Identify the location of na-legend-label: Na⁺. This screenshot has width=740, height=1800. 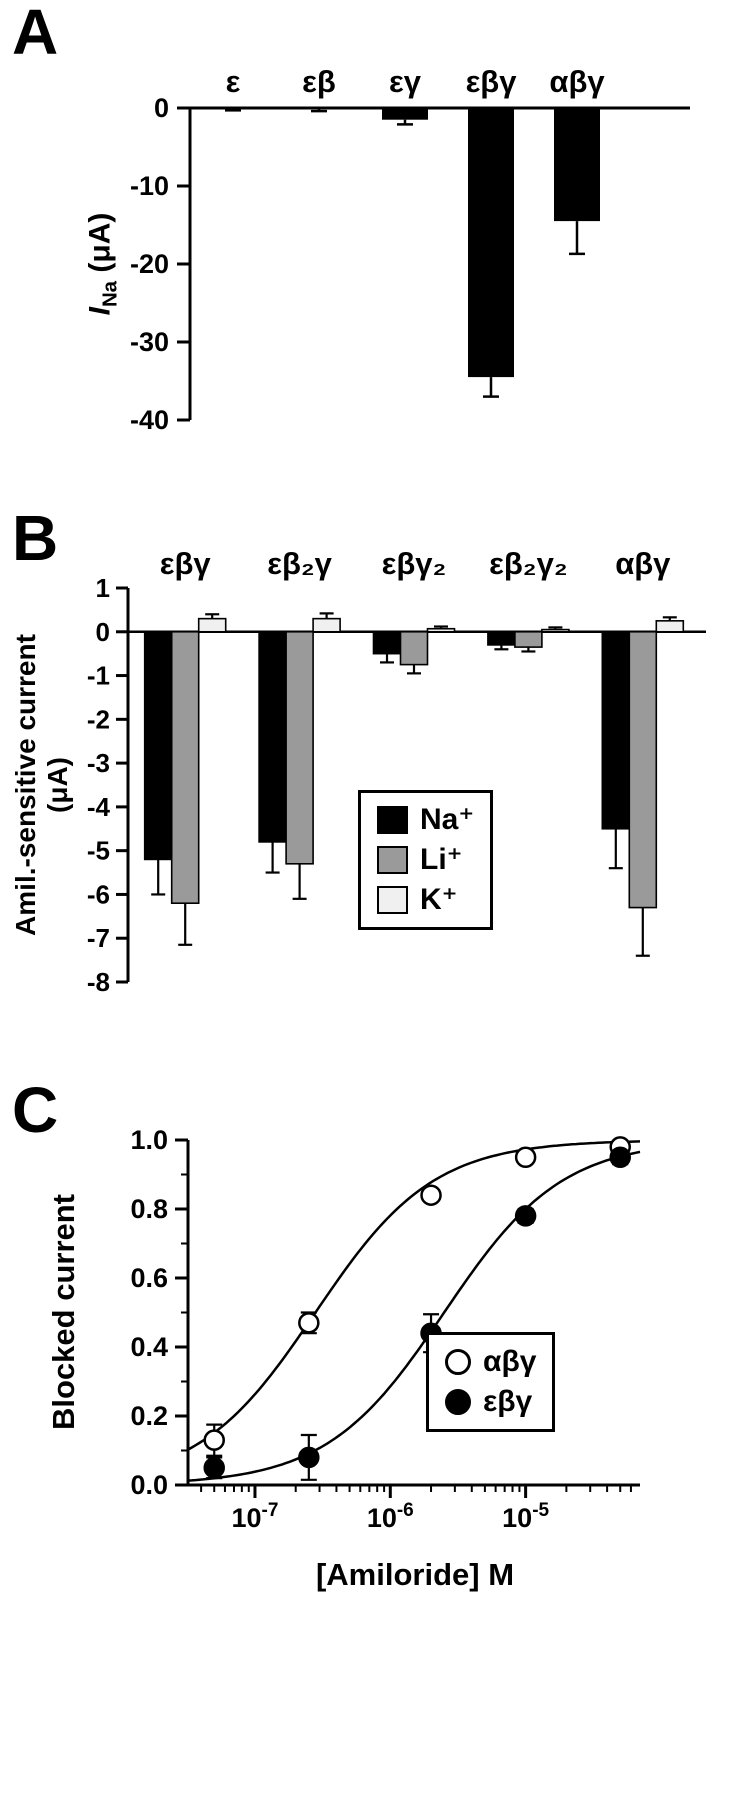
(447, 819).